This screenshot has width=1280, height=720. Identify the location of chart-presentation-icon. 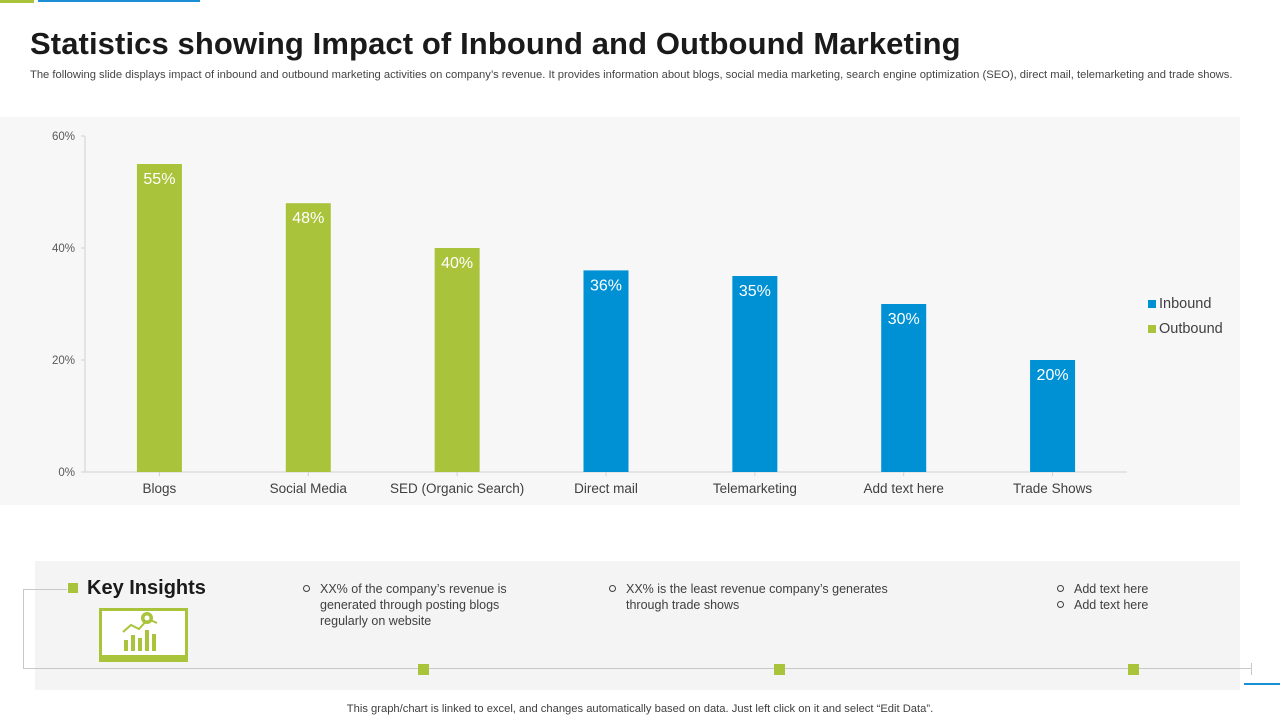
(143, 635).